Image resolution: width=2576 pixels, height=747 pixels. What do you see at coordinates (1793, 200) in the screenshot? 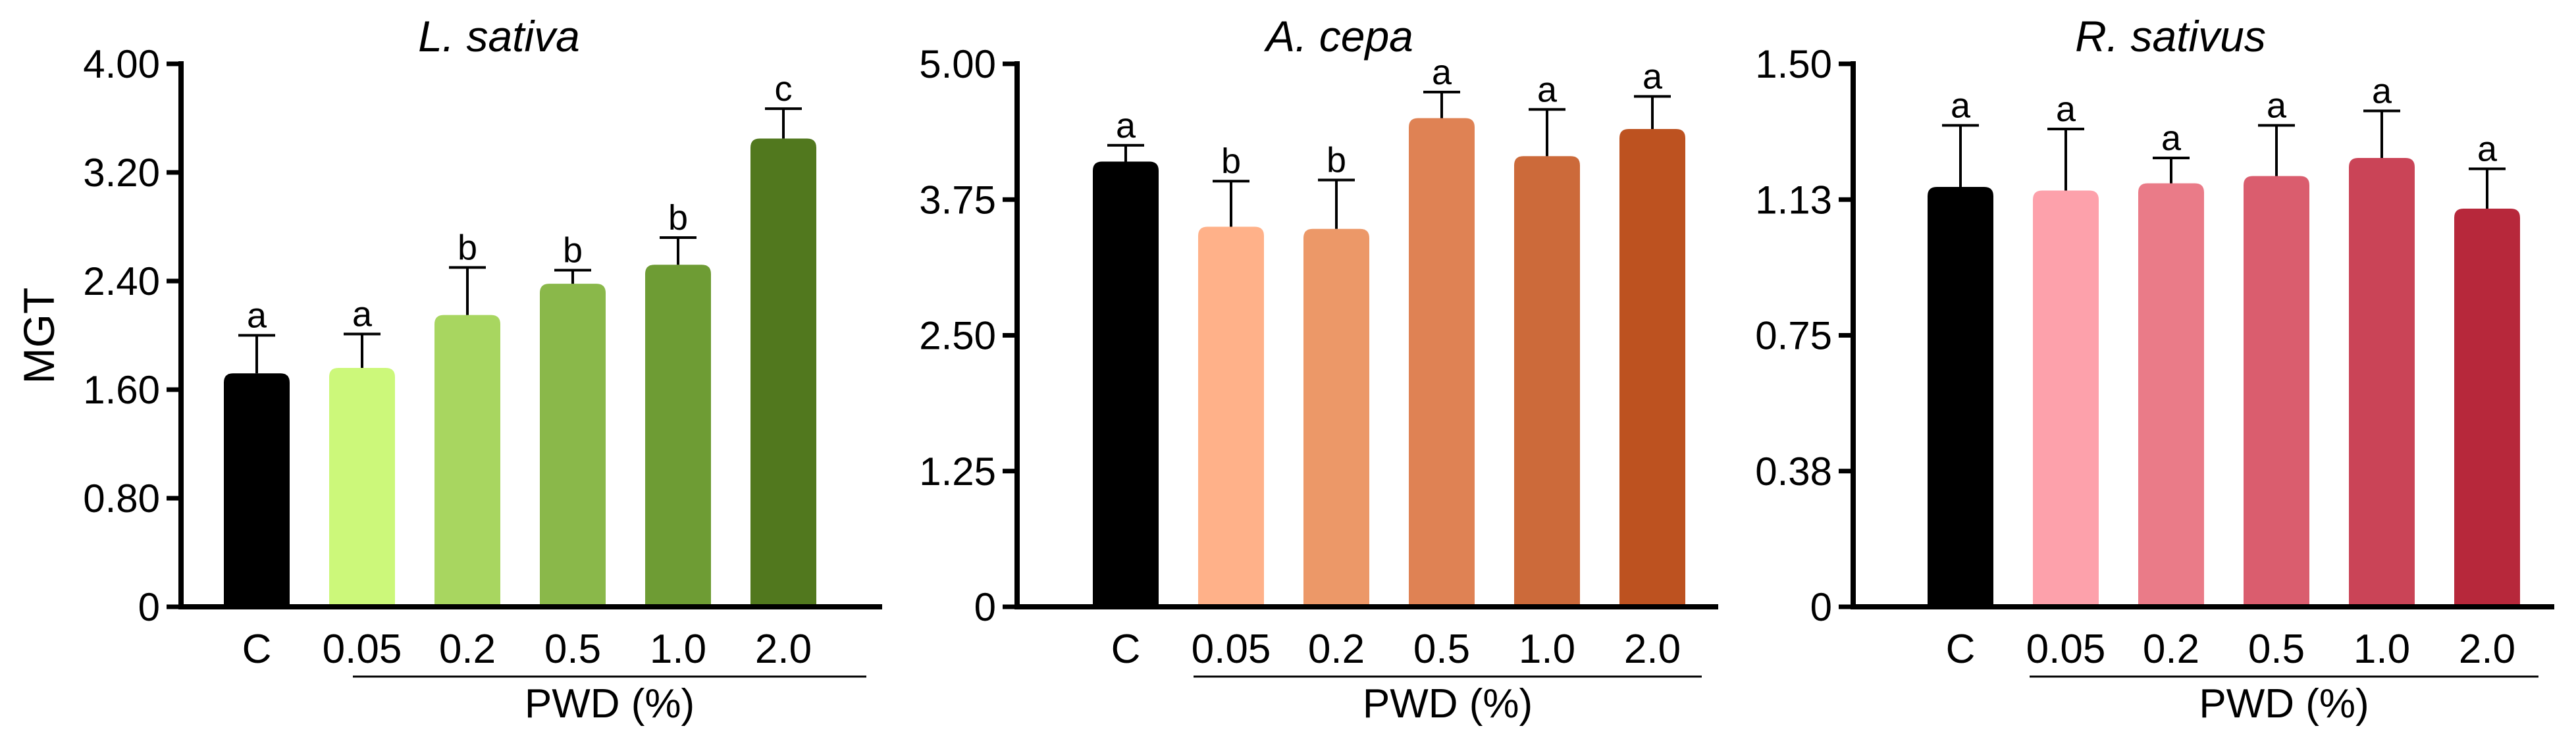
I see `y-tick-label: 1.13` at bounding box center [1793, 200].